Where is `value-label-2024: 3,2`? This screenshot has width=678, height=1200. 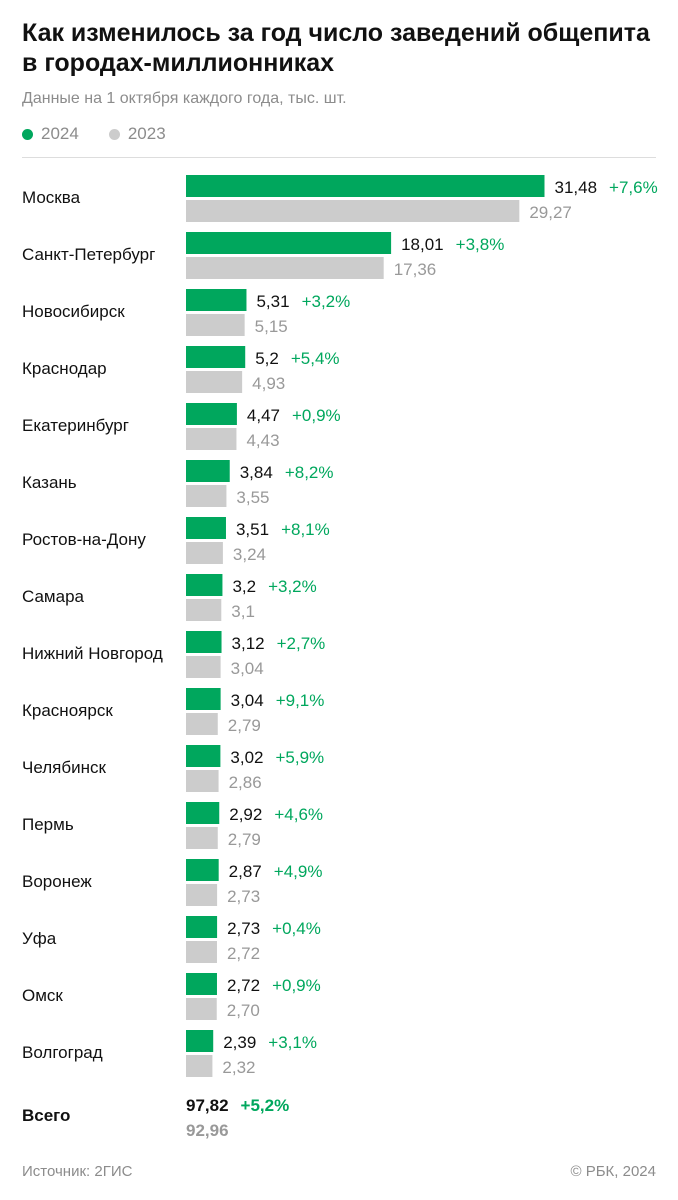 value-label-2024: 3,2 is located at coordinates (244, 586).